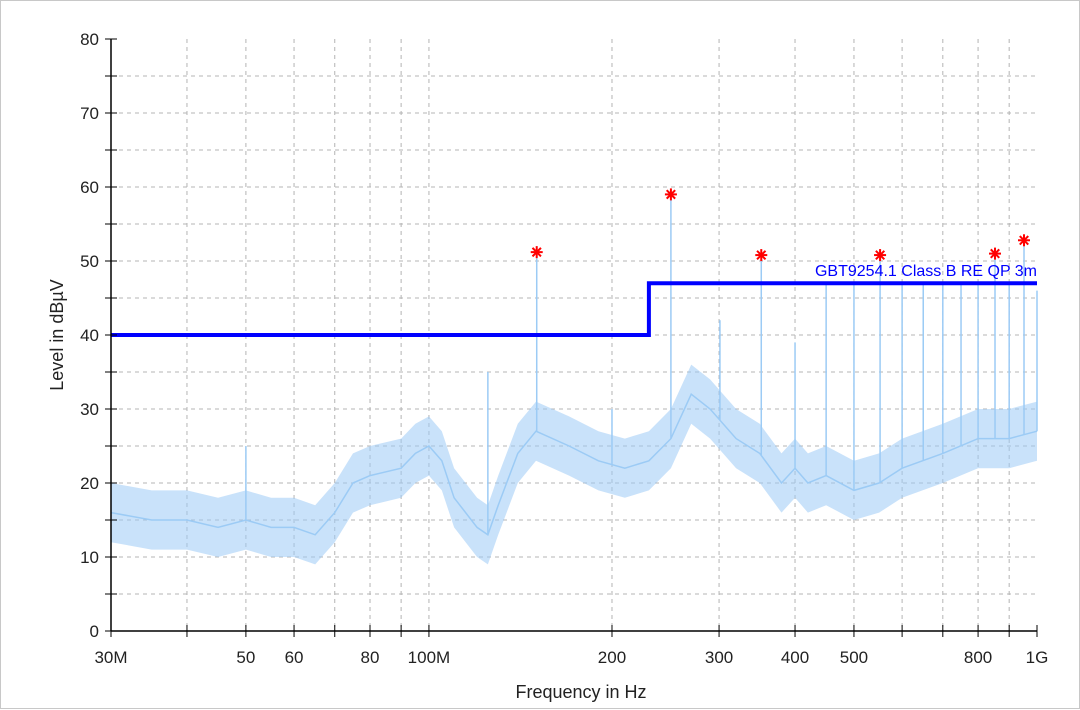  I want to click on x-tick-label: 30M, so click(110, 657).